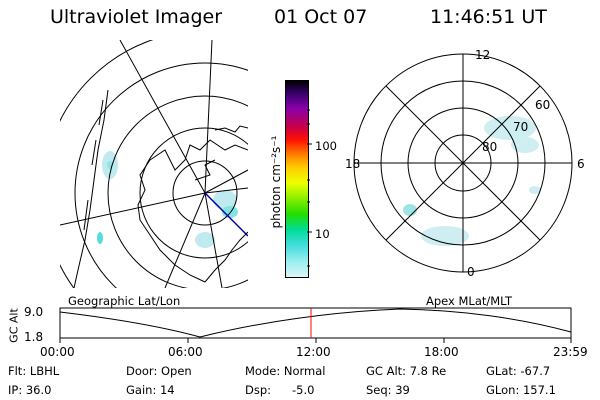 The width and height of the screenshot is (600, 400). I want to click on color-scale-bar, so click(297, 179).